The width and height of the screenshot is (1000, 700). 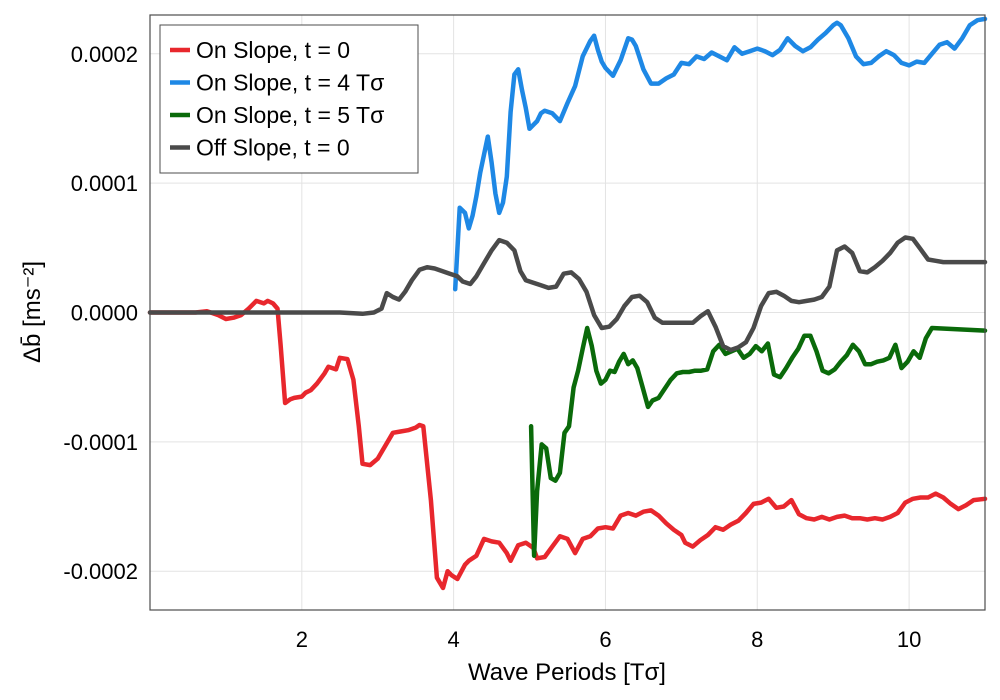 I want to click on legend-box, so click(x=289, y=99).